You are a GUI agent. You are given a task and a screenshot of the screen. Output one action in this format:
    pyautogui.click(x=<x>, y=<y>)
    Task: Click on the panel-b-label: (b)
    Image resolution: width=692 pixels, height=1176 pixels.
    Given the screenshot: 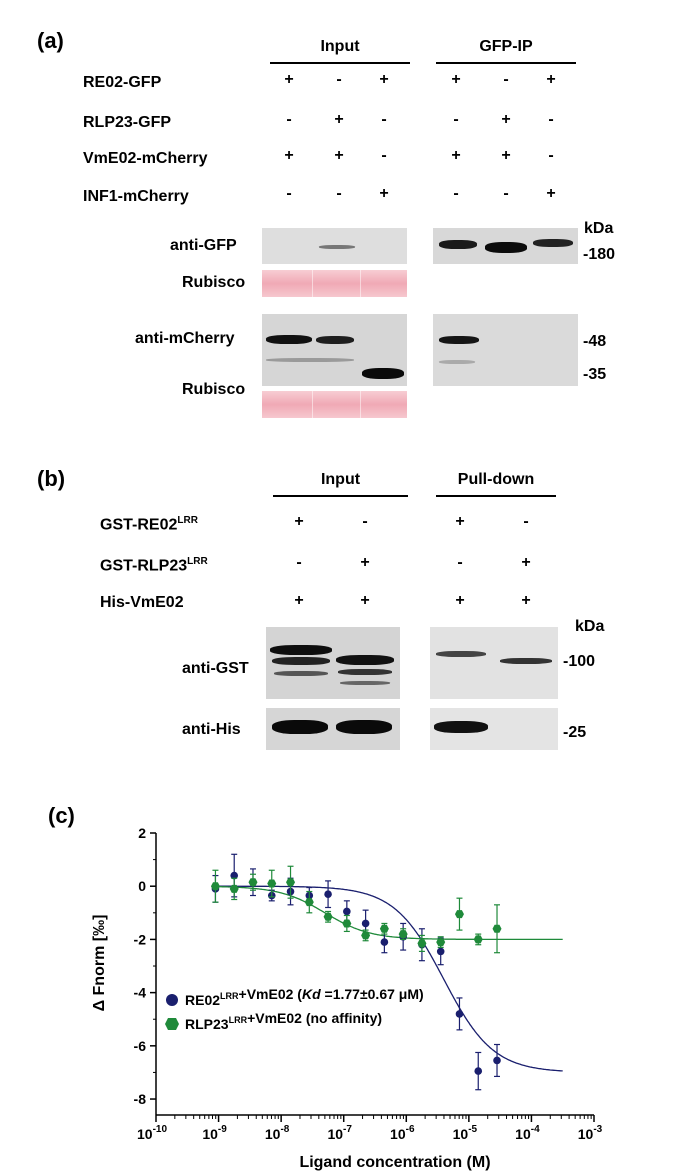 What is the action you would take?
    pyautogui.click(x=51, y=478)
    